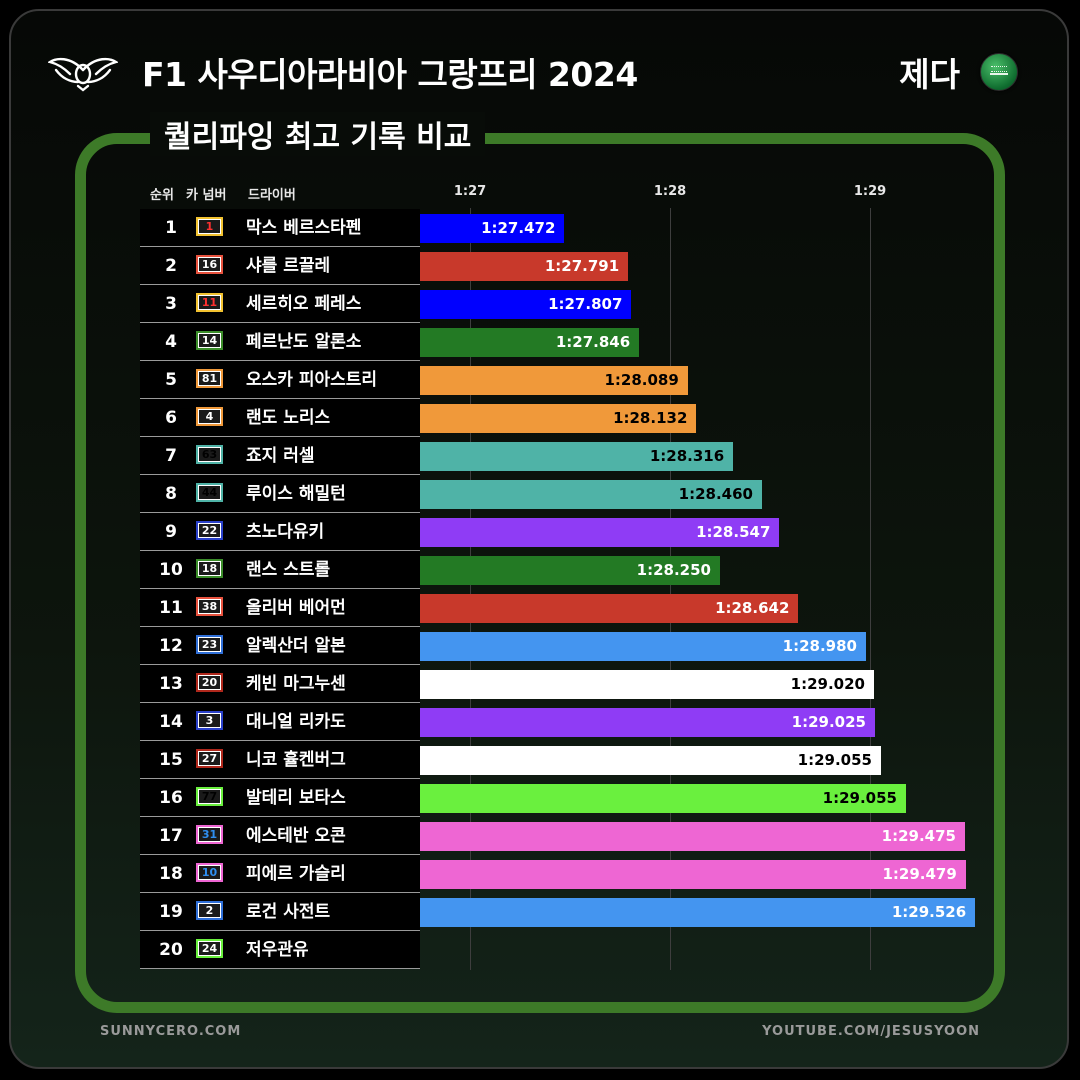 The width and height of the screenshot is (1080, 1080). Describe the element at coordinates (819, 646) in the screenshot. I see `lap-time-label: 1:28.980` at that location.